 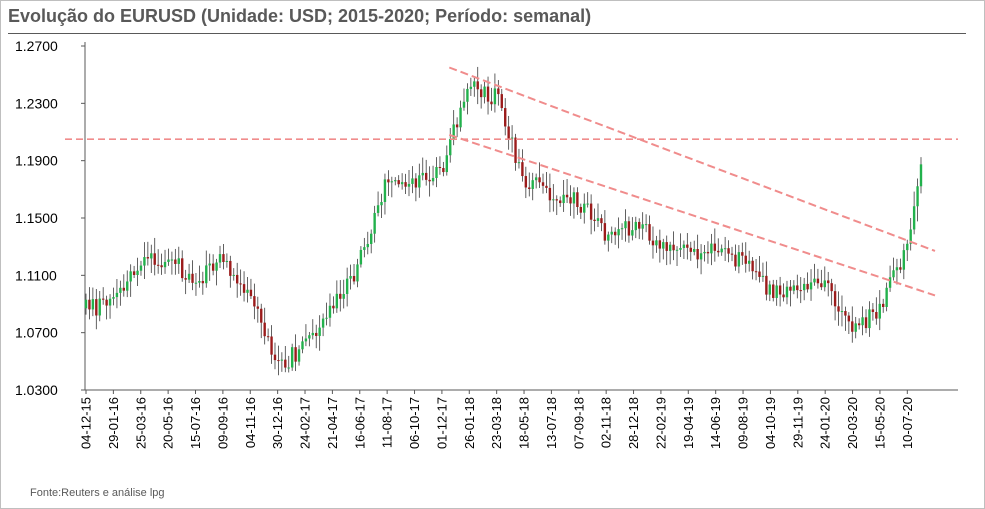 What do you see at coordinates (688, 423) in the screenshot?
I see `x-tick-label: 19-04-19` at bounding box center [688, 423].